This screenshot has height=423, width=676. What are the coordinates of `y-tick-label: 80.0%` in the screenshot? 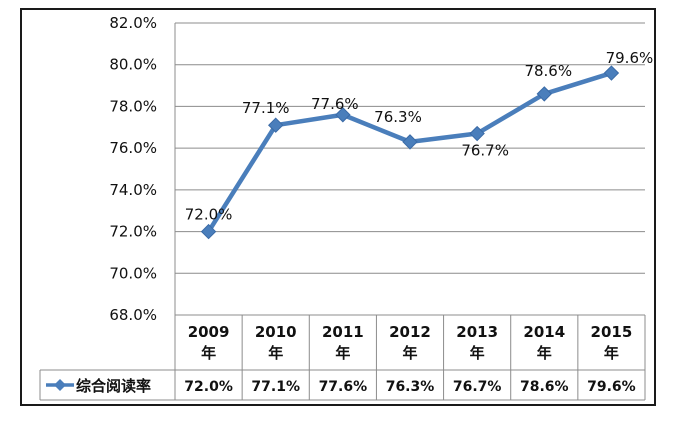 It's located at (133, 65).